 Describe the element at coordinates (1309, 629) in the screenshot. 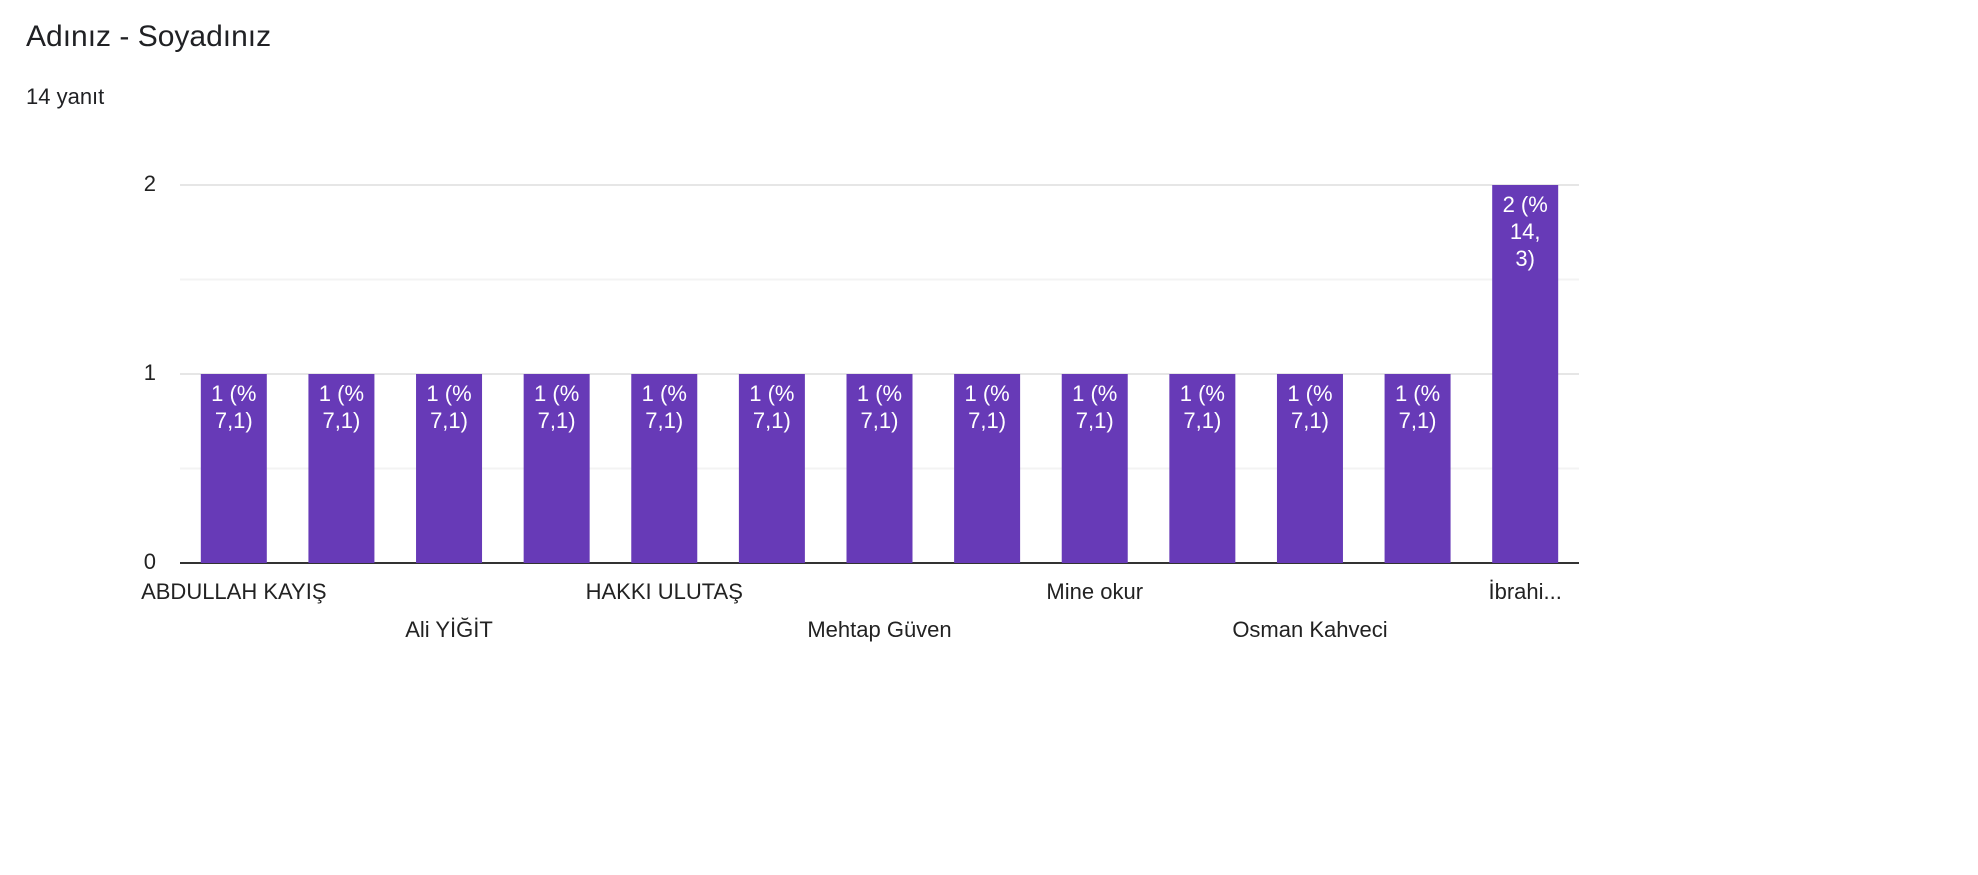

I see `x-tick-label: Osman Kahveci` at that location.